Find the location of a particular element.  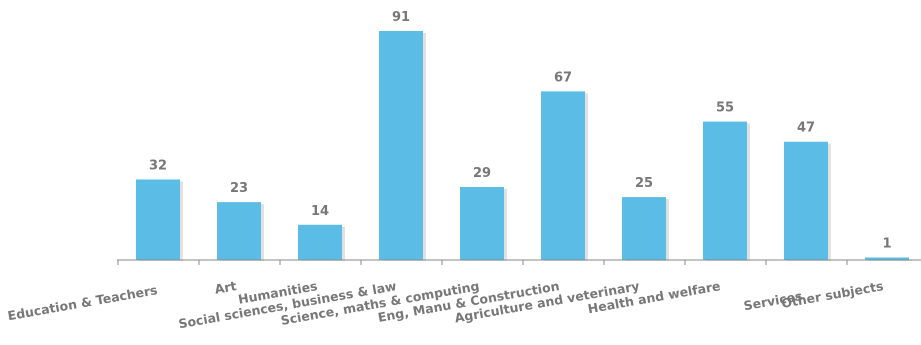

bar-humanities is located at coordinates (320, 242).